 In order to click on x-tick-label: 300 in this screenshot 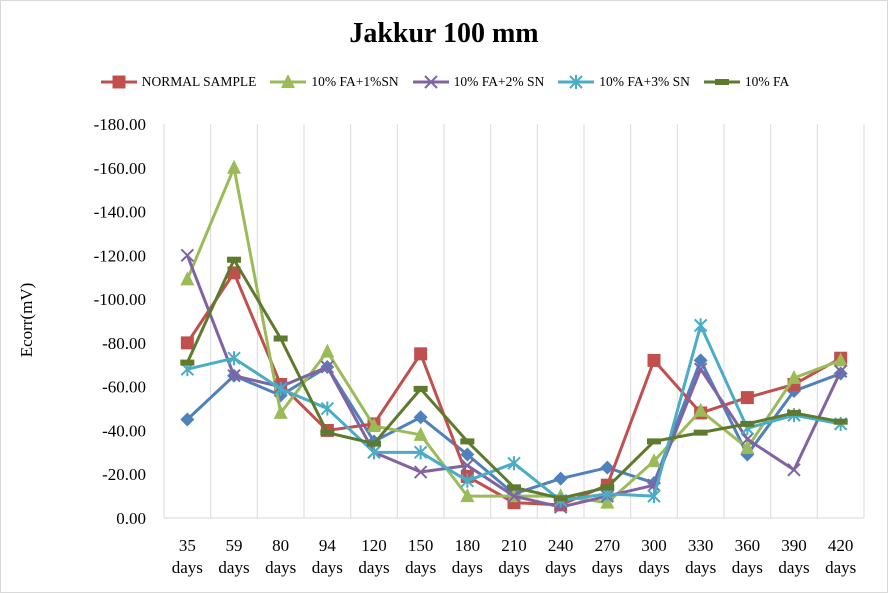, I will do `click(654, 545)`.